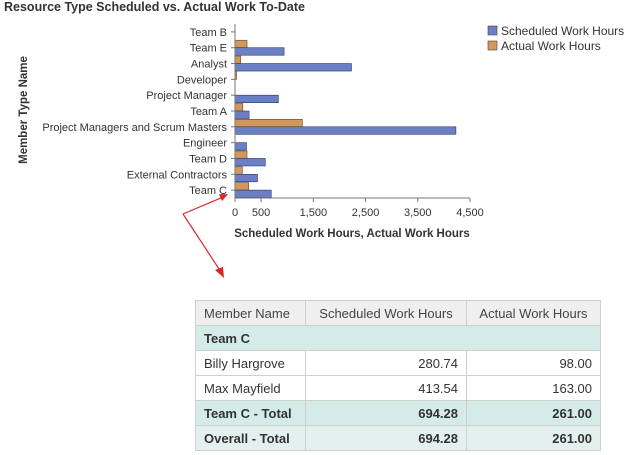 Image resolution: width=625 pixels, height=455 pixels. I want to click on legend-label-actual-work-hours: Actual Work Hours, so click(551, 46).